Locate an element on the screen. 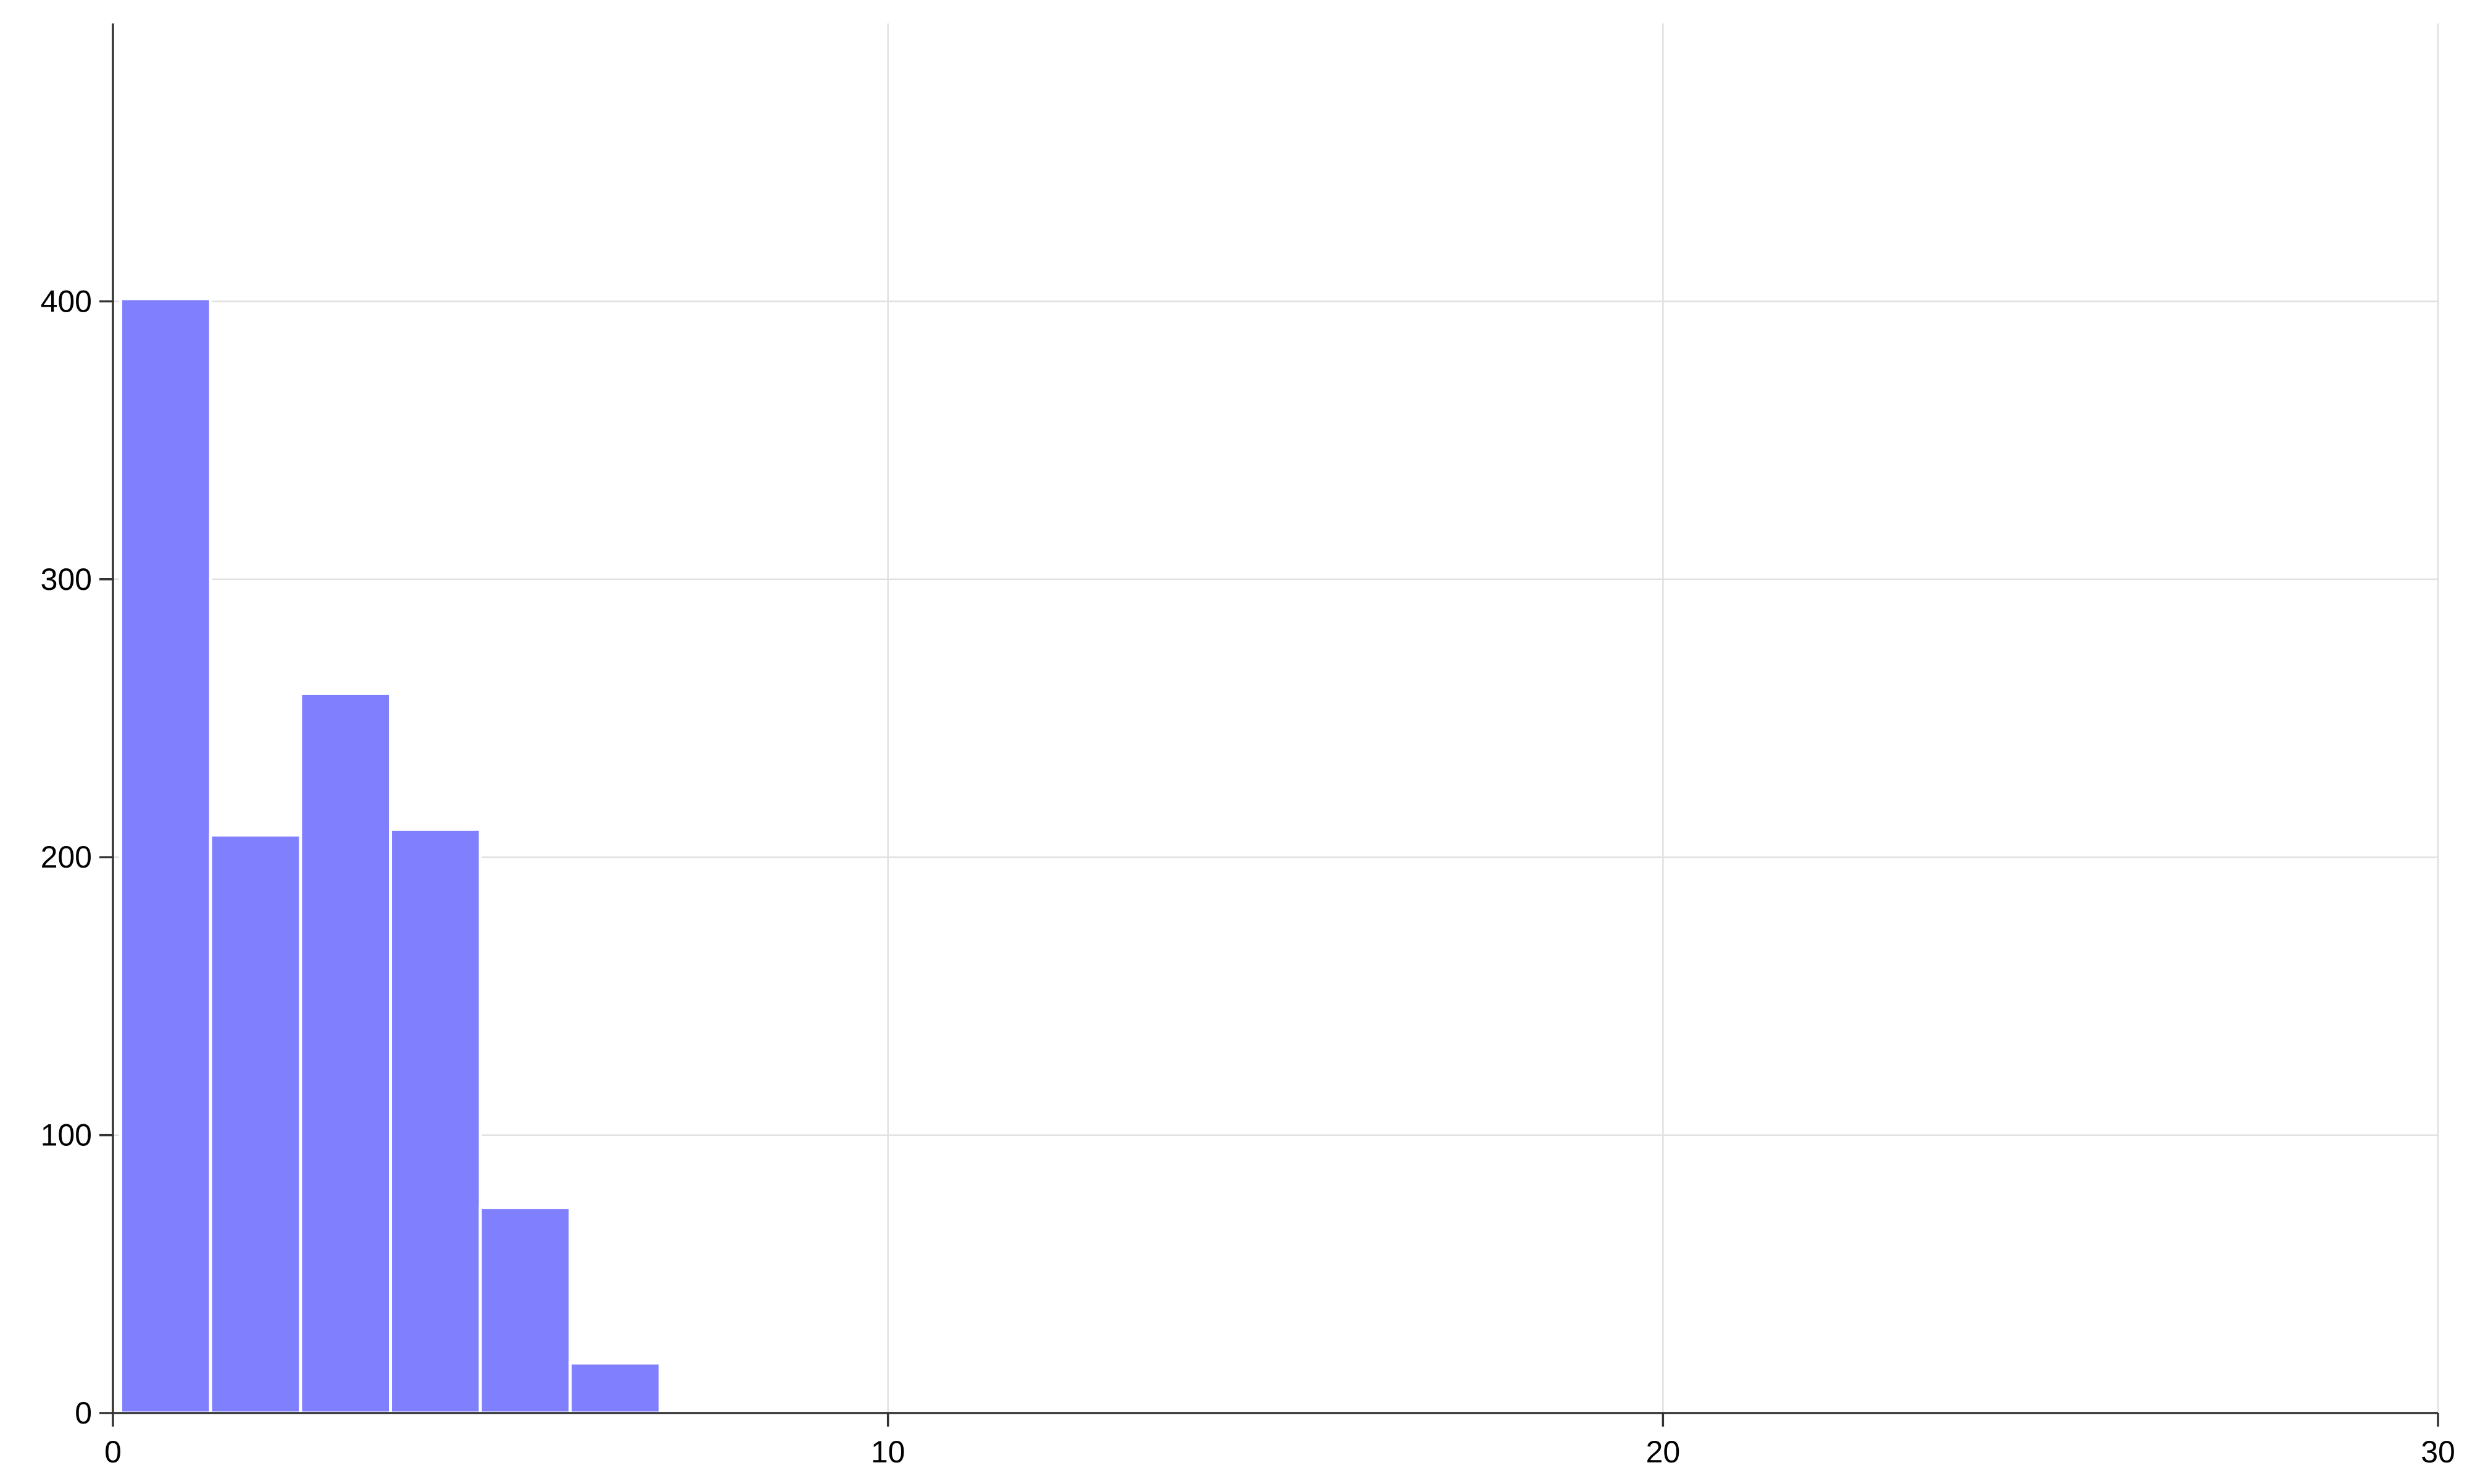 This screenshot has width=2488, height=1484. x-tick-label-0: 0 is located at coordinates (113, 1452).